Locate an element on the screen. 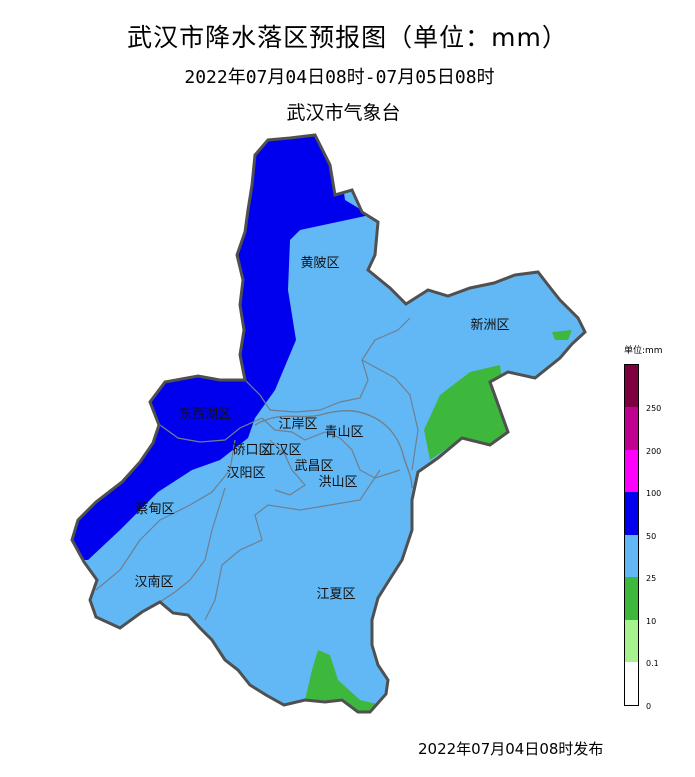  legend-tick-100: 100 is located at coordinates (654, 493).